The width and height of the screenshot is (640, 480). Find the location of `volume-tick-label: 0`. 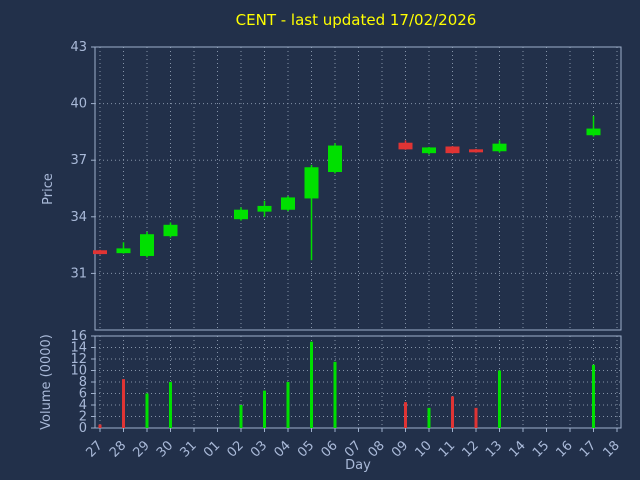

volume-tick-label: 0 is located at coordinates (83, 428).